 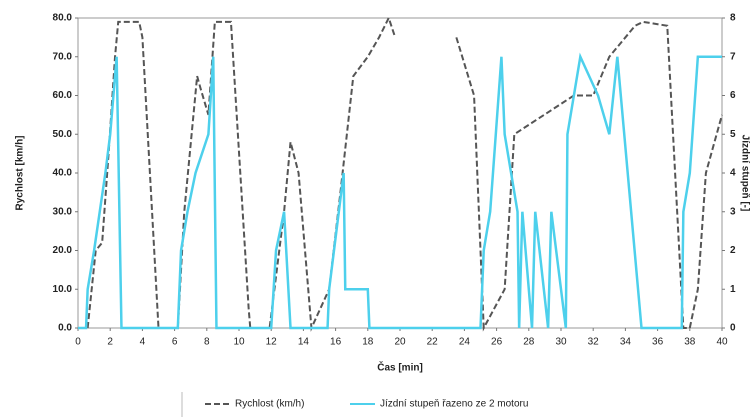 What do you see at coordinates (733, 56) in the screenshot?
I see `y2-tick-label: 7` at bounding box center [733, 56].